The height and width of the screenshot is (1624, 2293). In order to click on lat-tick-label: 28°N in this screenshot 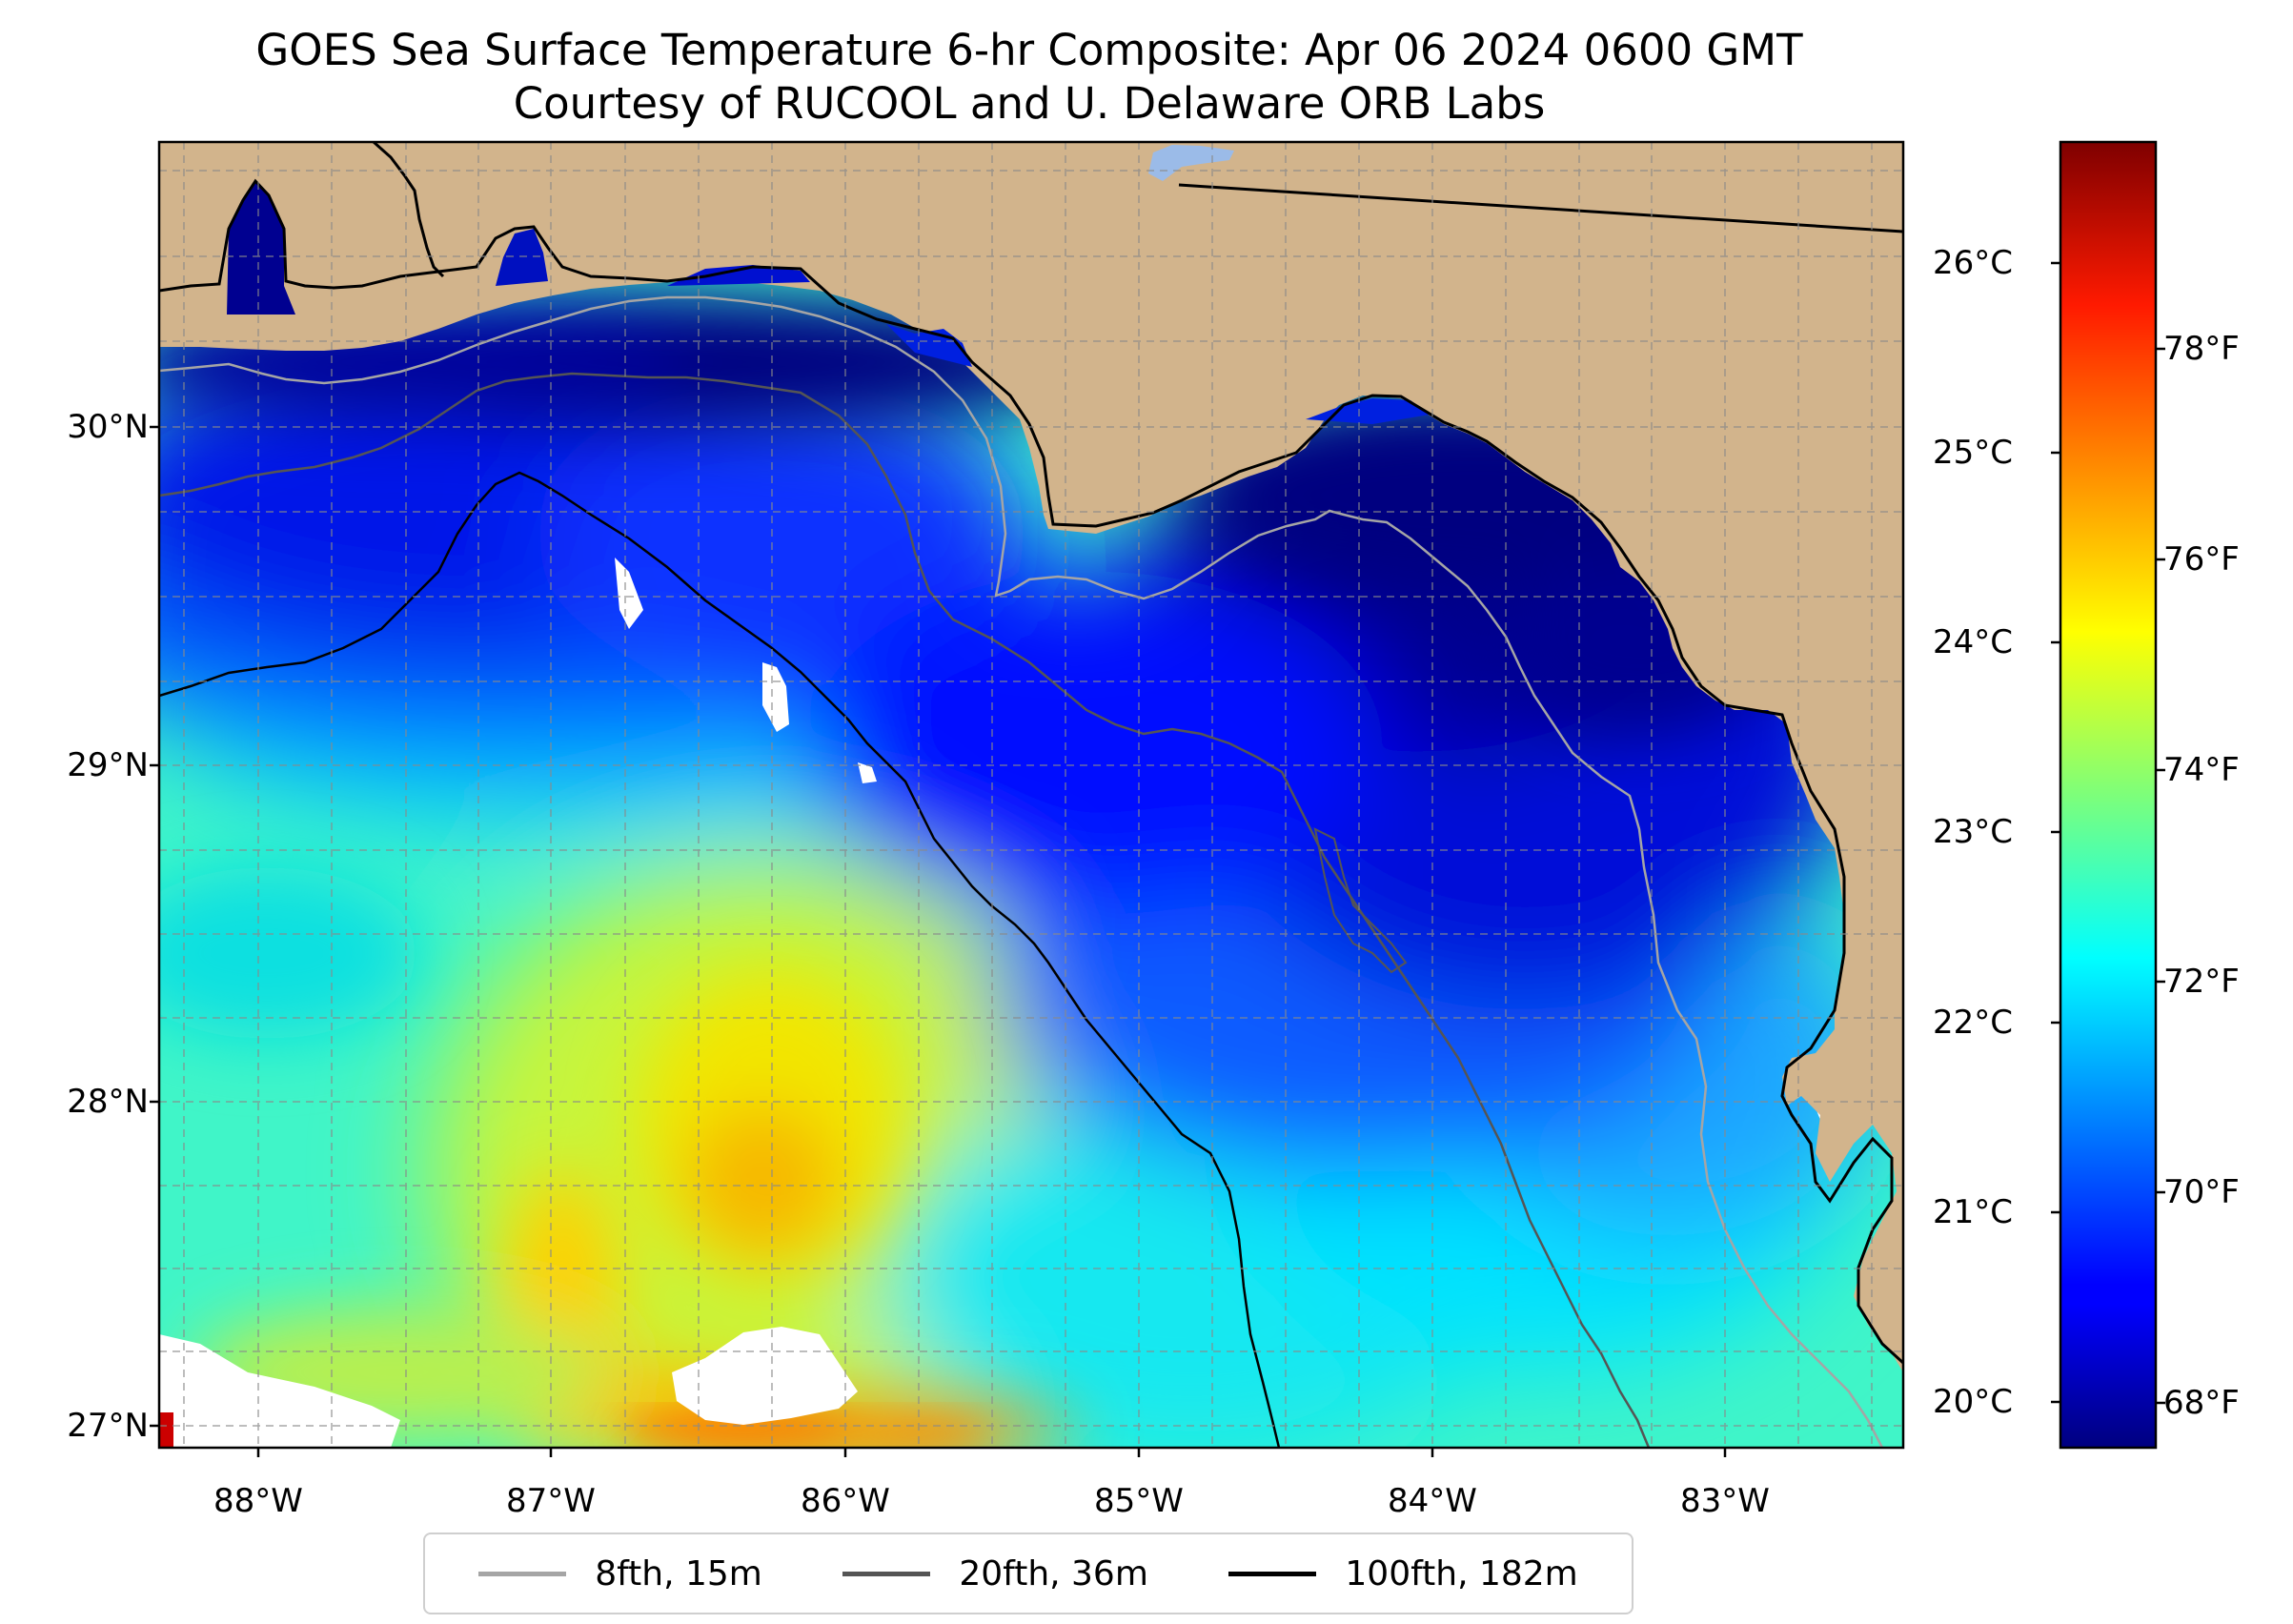, I will do `click(108, 1102)`.